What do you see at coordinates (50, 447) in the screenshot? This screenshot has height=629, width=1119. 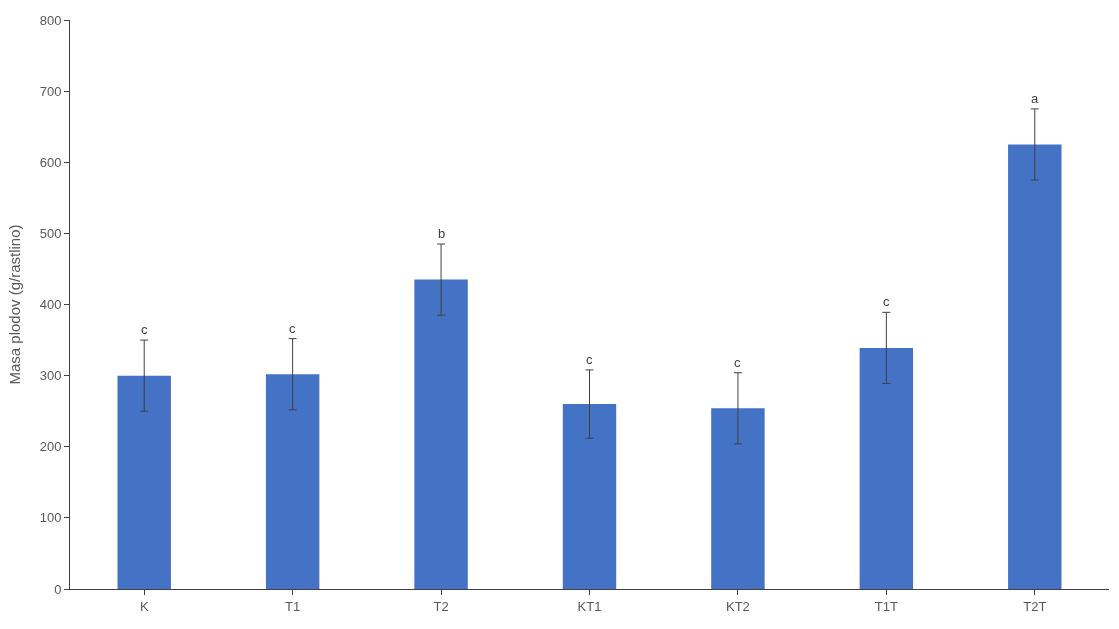 I see `y-tick-label: 200` at bounding box center [50, 447].